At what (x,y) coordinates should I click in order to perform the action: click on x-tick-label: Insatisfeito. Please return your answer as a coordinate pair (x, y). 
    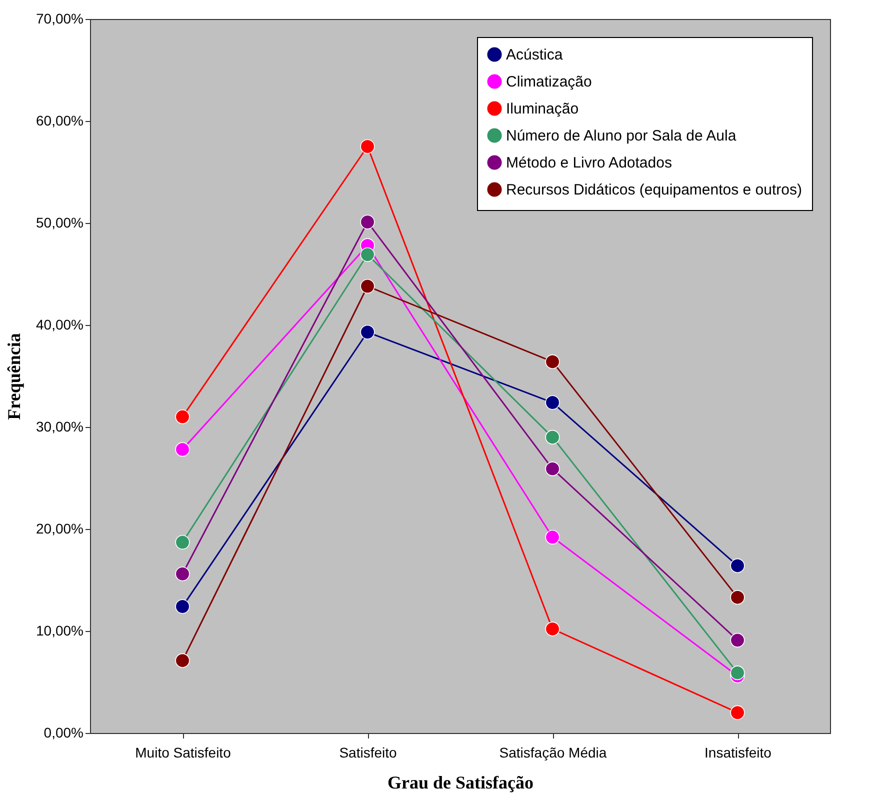
    Looking at the image, I should click on (738, 752).